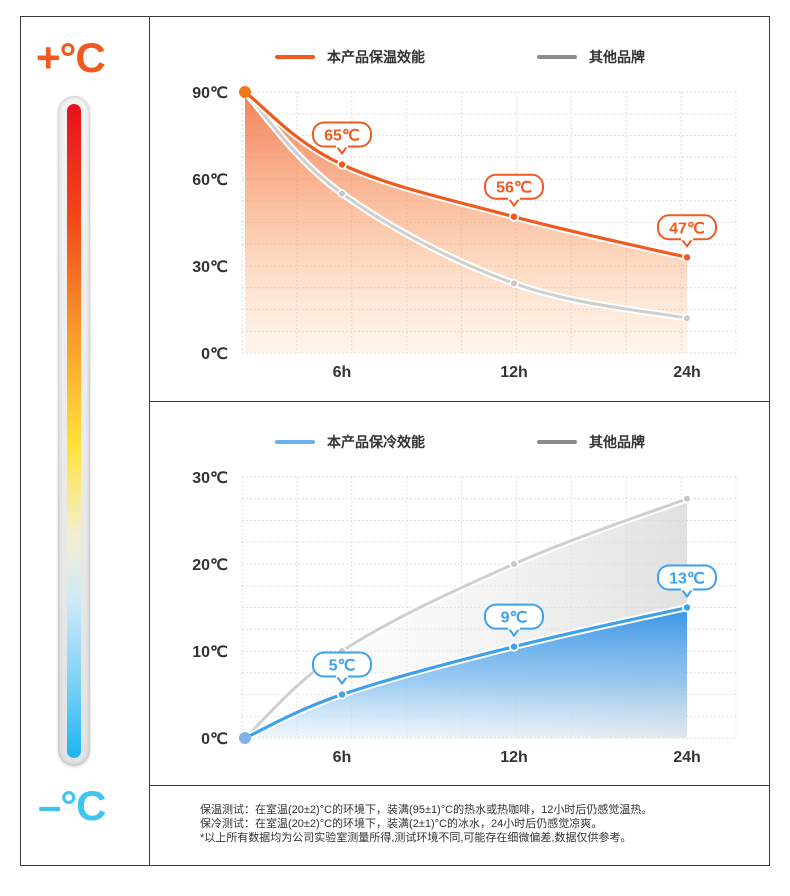  I want to click on legend-warm-product: 本产品保温效能, so click(350, 57).